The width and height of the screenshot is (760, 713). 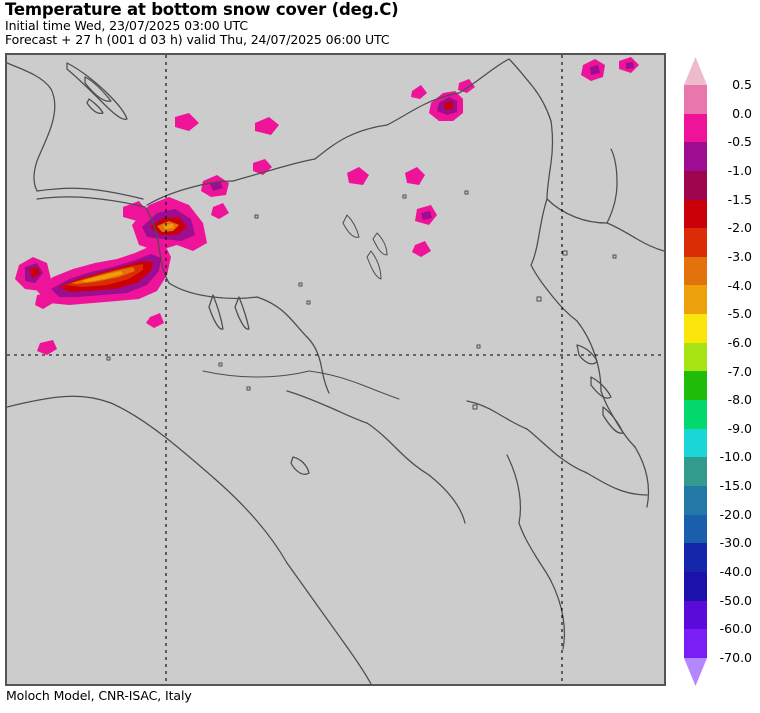 What do you see at coordinates (739, 170) in the screenshot?
I see `colorbar-tick-3: -1.0` at bounding box center [739, 170].